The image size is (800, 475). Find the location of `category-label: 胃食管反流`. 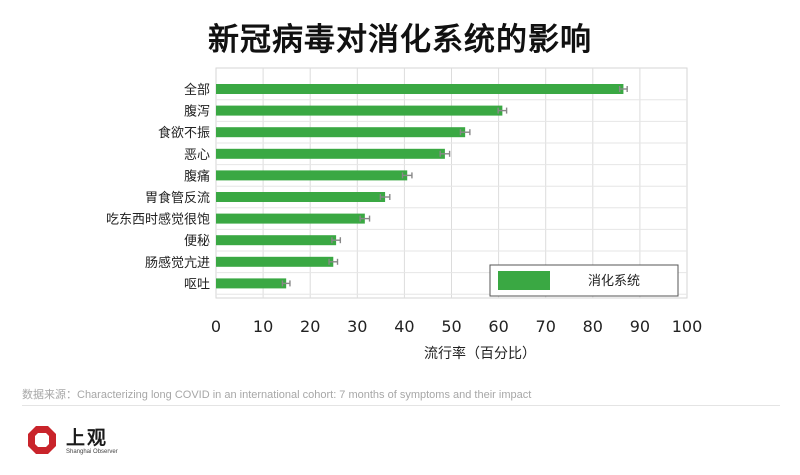

category-label: 胃食管反流 is located at coordinates (177, 198).